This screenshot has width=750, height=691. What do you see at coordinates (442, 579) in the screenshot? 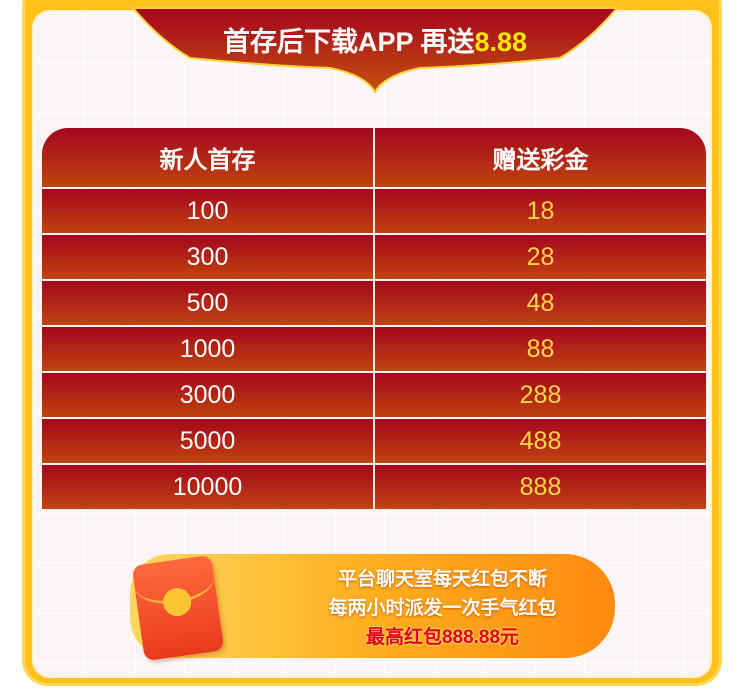
I see `promo-line-1: 平台聊天室每天红包不断` at bounding box center [442, 579].